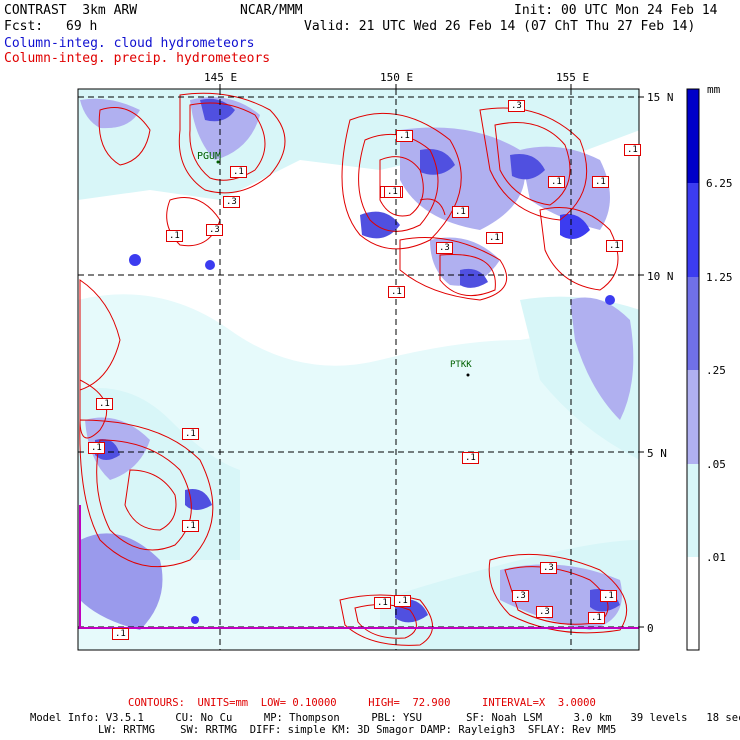  I want to click on lon-label-145: 145 E, so click(221, 77).